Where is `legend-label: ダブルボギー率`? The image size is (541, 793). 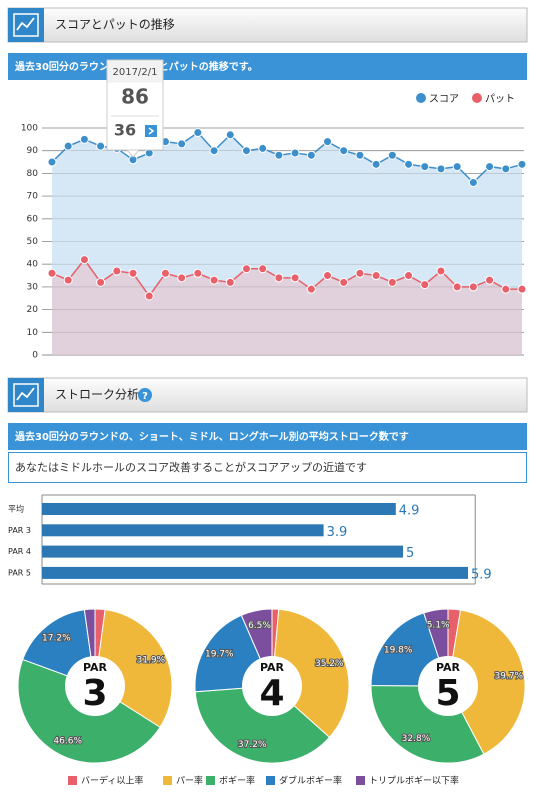 legend-label: ダブルボギー率 is located at coordinates (310, 781).